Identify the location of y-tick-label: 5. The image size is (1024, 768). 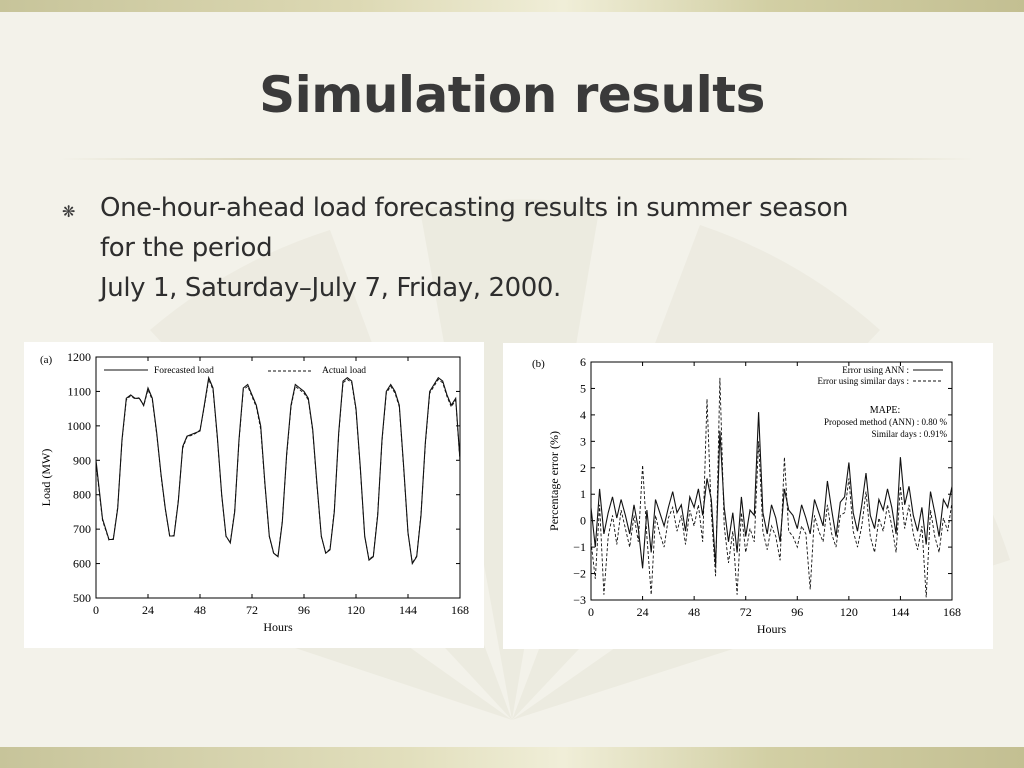
(583, 388).